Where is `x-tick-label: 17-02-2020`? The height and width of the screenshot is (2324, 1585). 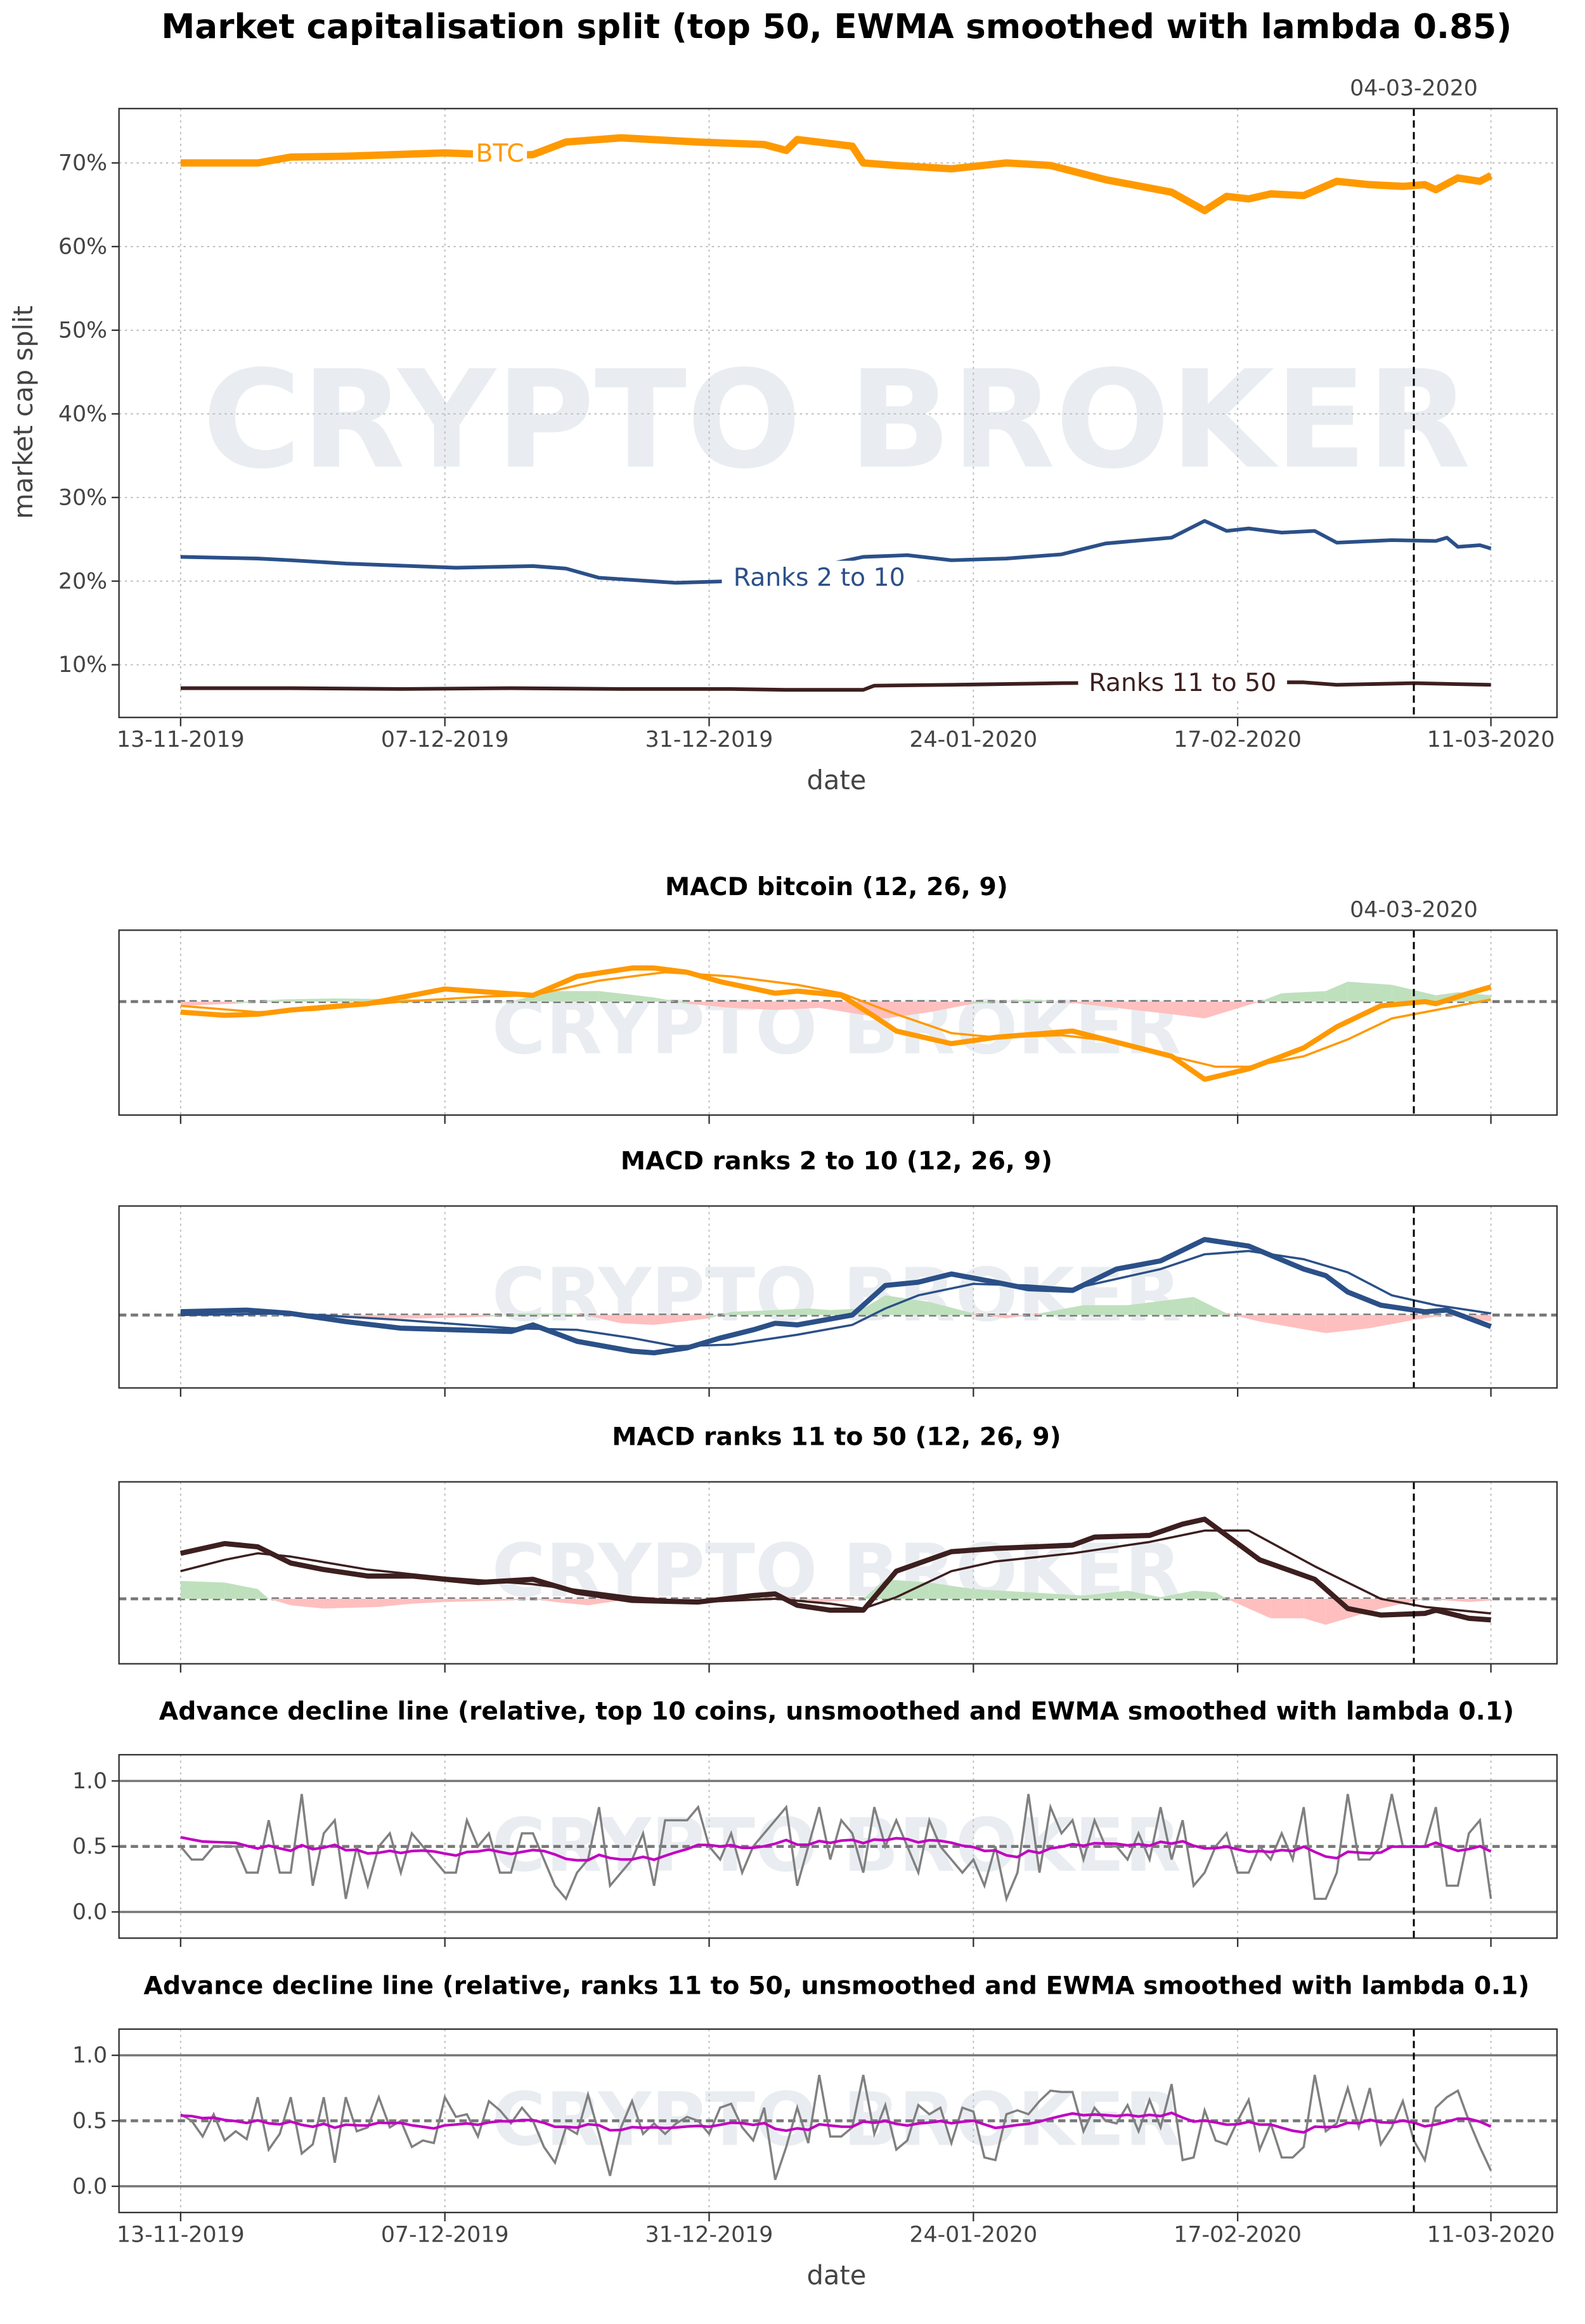
x-tick-label: 17-02-2020 is located at coordinates (1238, 739).